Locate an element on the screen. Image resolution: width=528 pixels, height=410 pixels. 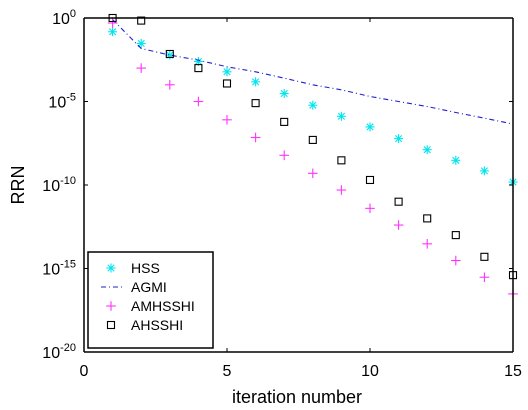
legend: HSS AGMI AMHSSHI AHSSHI is located at coordinates (150, 300).